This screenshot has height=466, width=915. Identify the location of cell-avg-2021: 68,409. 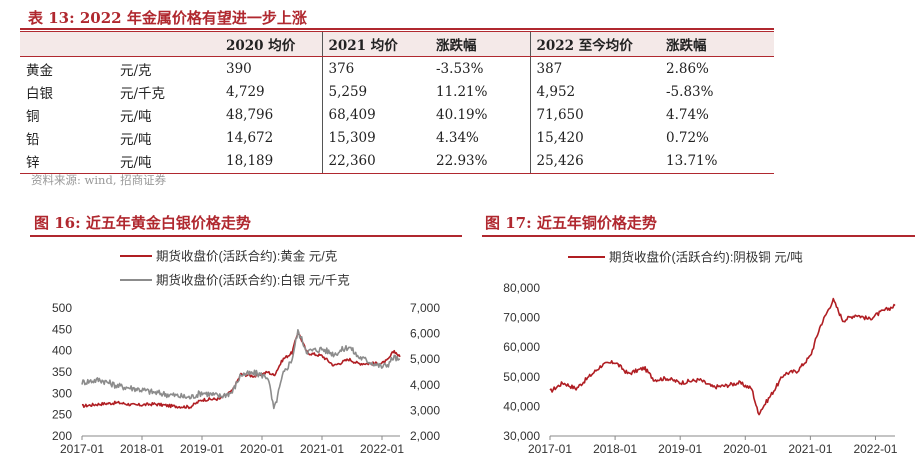
(375, 115).